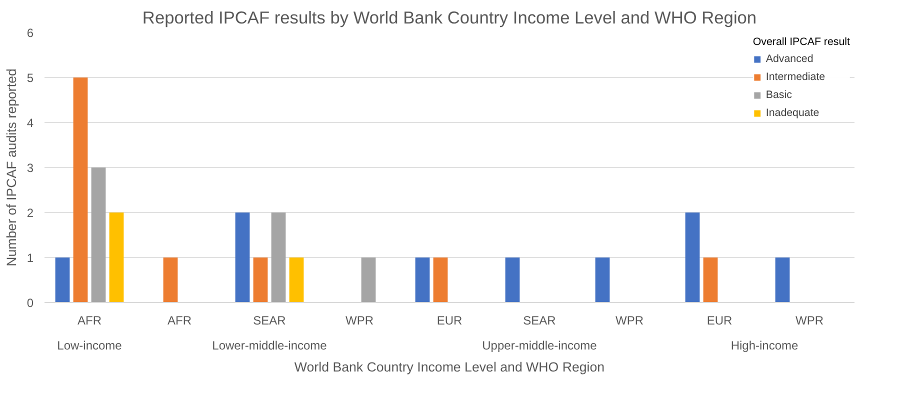 The image size is (897, 413). What do you see at coordinates (30, 258) in the screenshot?
I see `y-tick-label: 1` at bounding box center [30, 258].